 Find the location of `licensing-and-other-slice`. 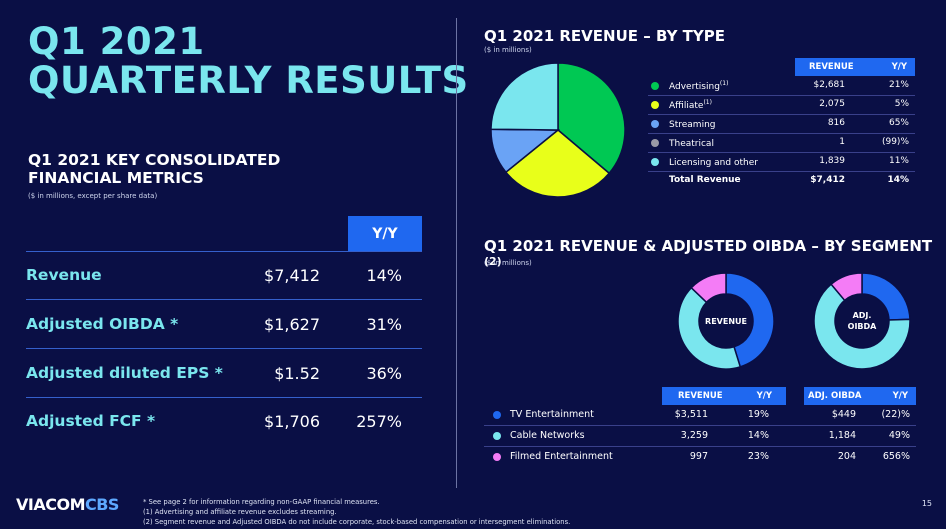

licensing-and-other-slice is located at coordinates (524, 96).